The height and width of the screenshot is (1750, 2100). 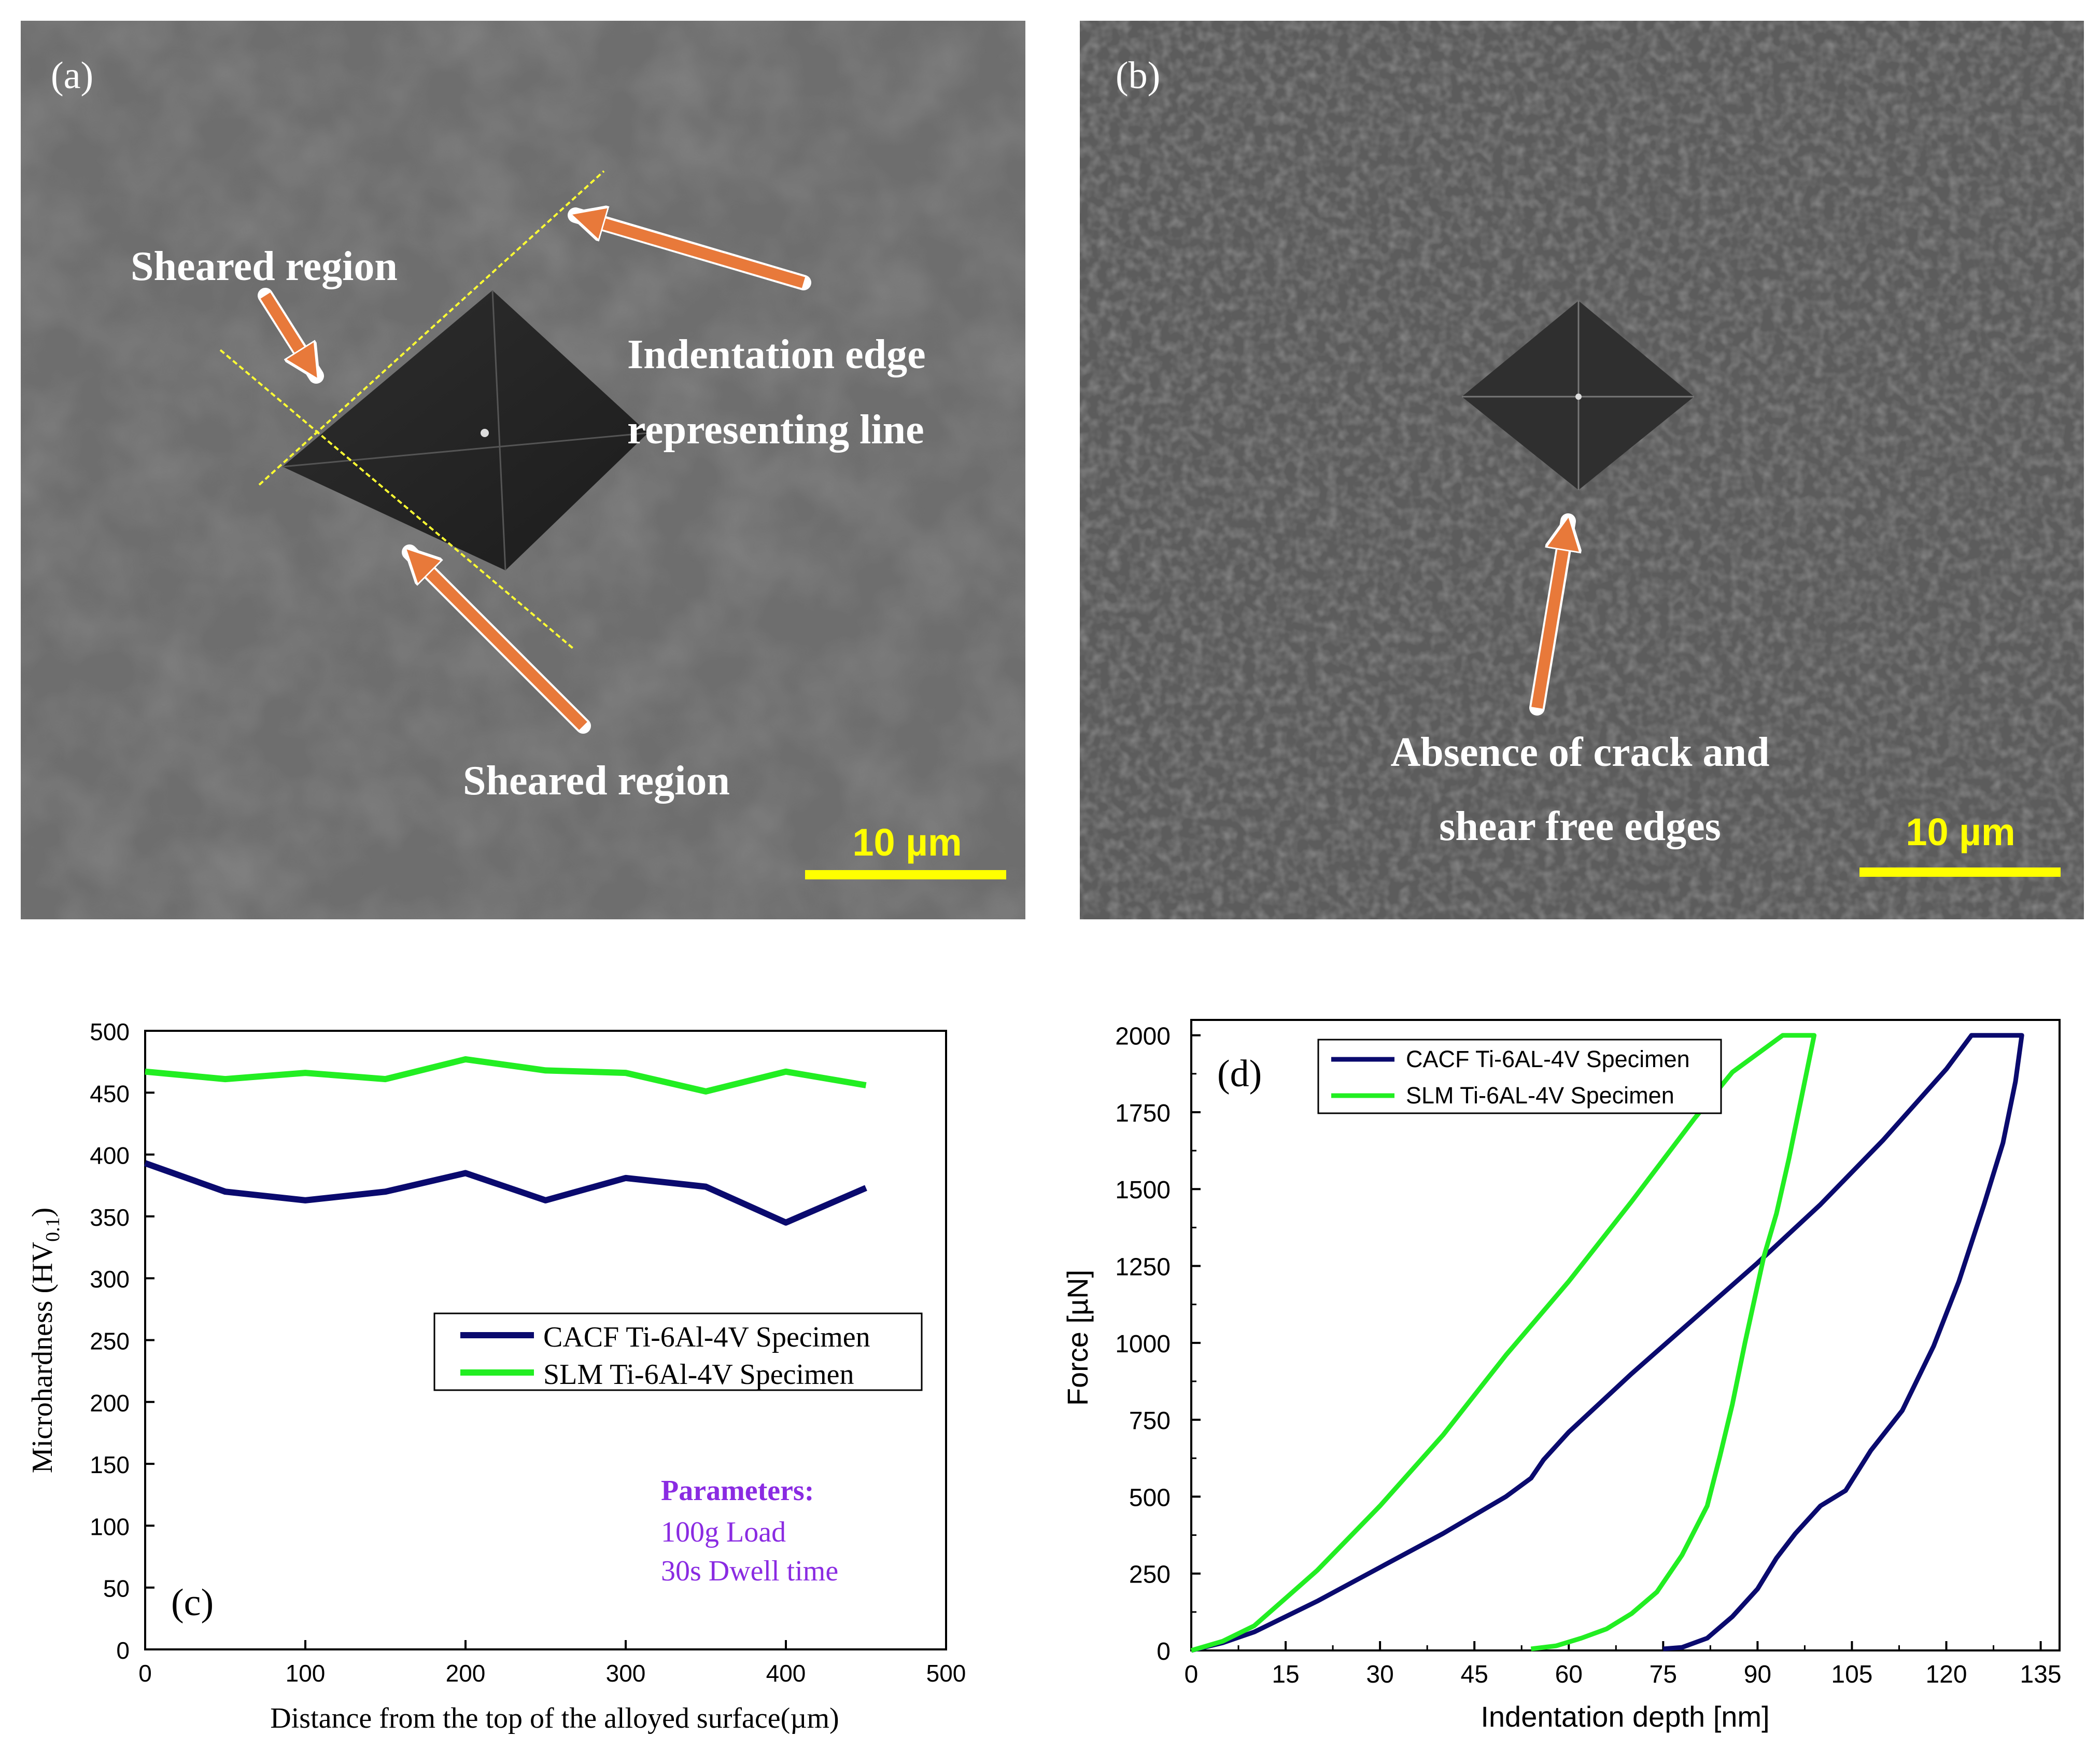 What do you see at coordinates (946, 1673) in the screenshot?
I see `x-tick-label: 500` at bounding box center [946, 1673].